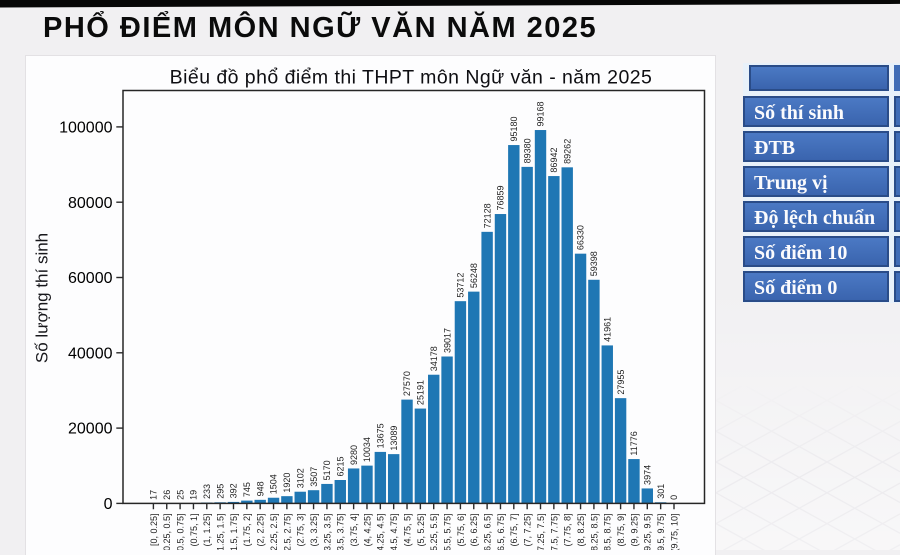 The width and height of the screenshot is (900, 555). Describe the element at coordinates (527, 150) in the screenshot. I see `svg-text: 89380` at that location.